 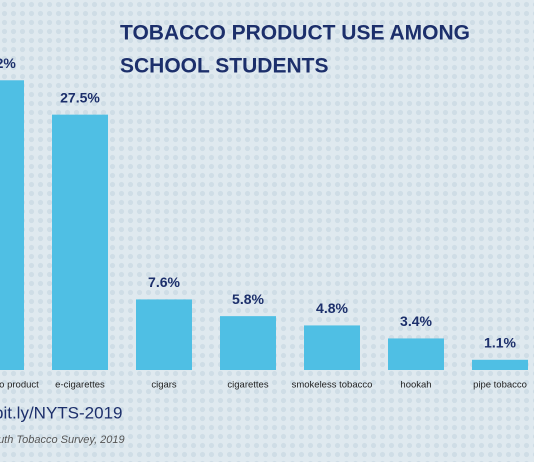 I want to click on source-link: bit.ly/NYTS-2019, so click(x=61, y=412).